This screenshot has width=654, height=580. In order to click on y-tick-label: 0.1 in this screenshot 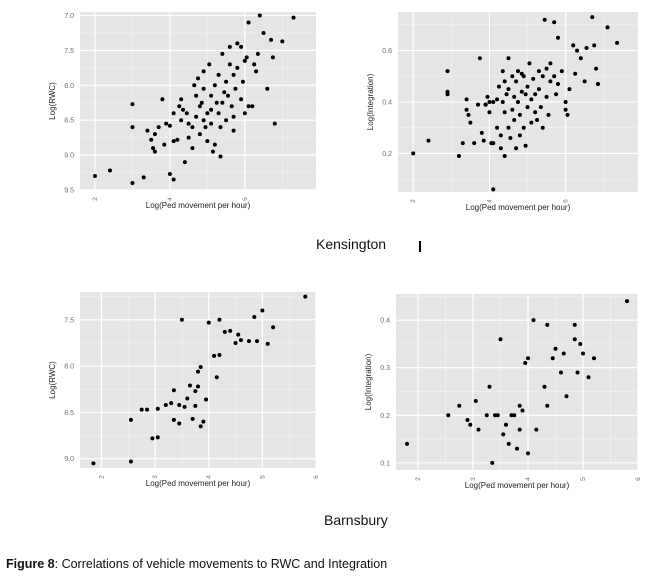, I will do `click(385, 463)`.